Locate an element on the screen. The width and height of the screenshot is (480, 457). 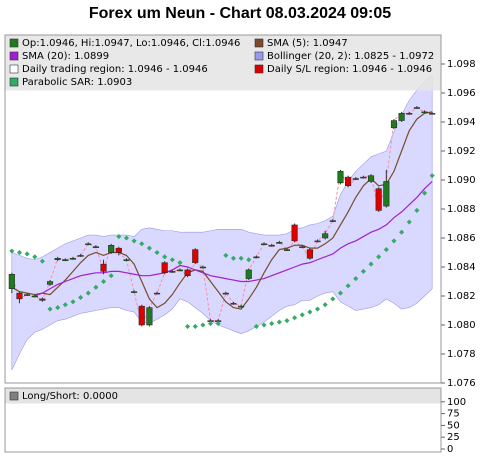
y-tick-label: 1.082 is located at coordinates (461, 296).